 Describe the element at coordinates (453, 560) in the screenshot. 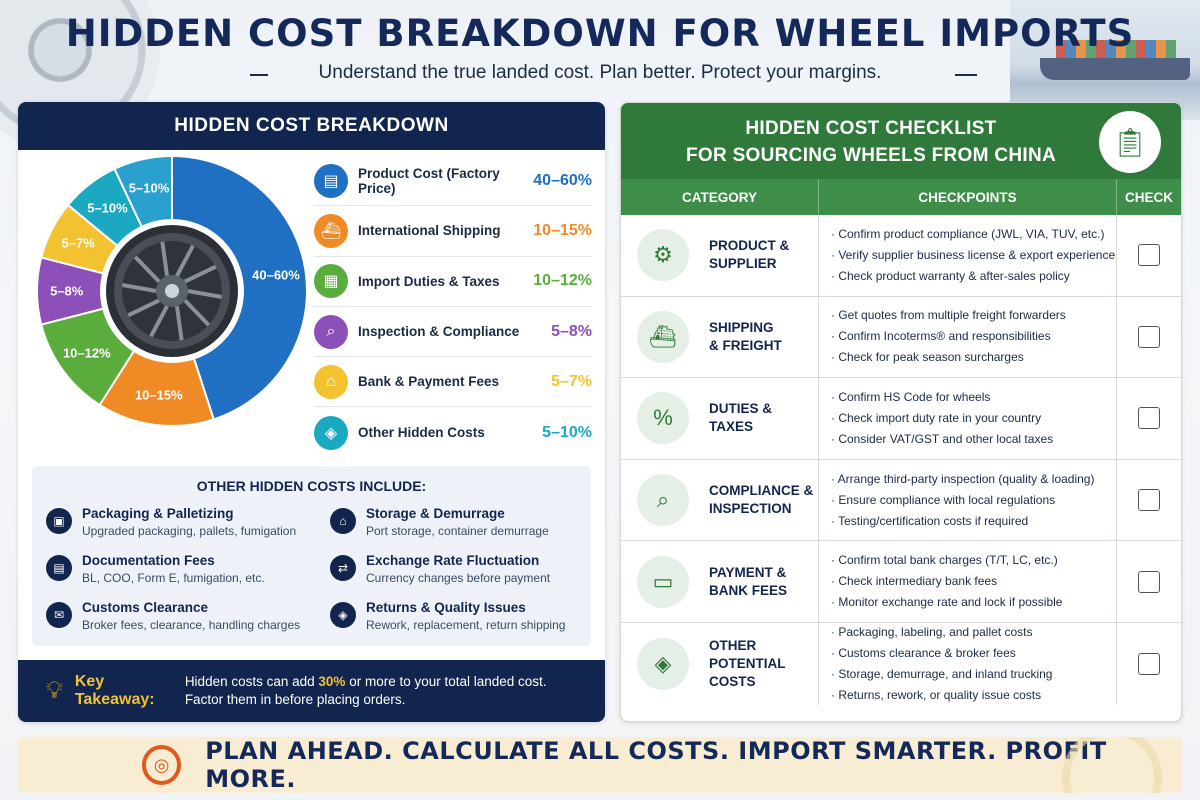

I see `other-cost-title: Exchange Rate Fluctuation` at that location.